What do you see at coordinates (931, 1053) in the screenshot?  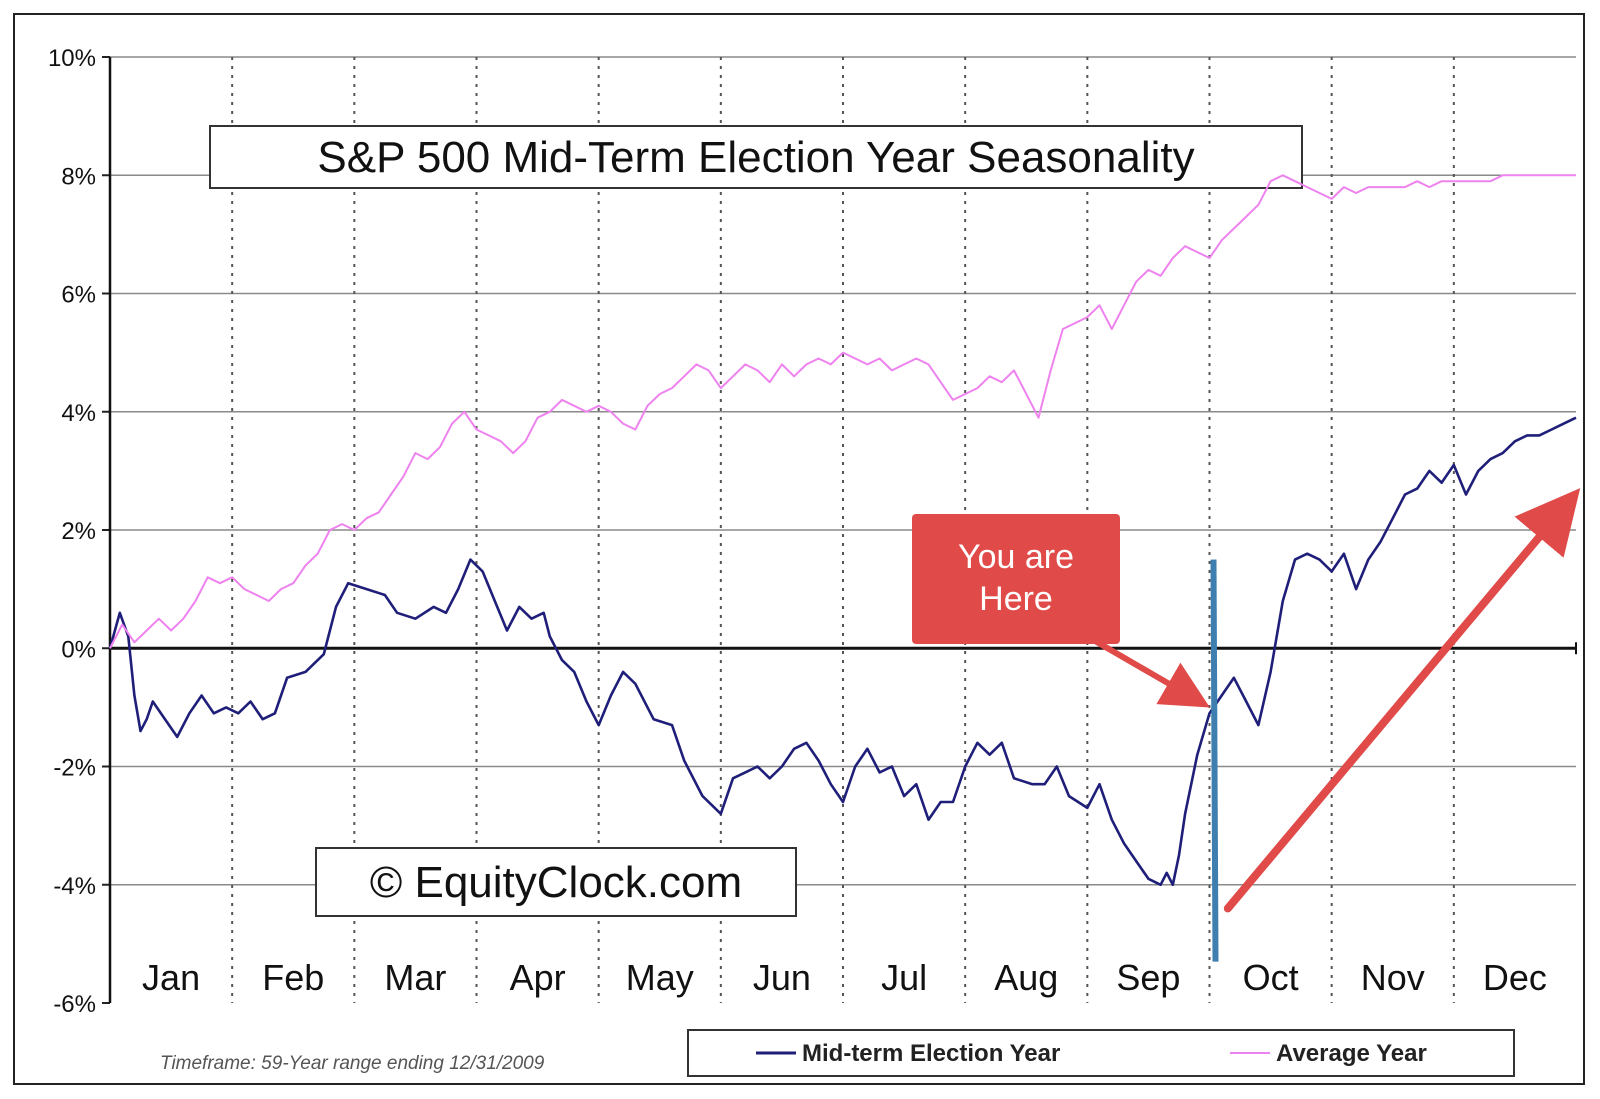 I see `legend-label-midterm: Mid-term Election Year` at bounding box center [931, 1053].